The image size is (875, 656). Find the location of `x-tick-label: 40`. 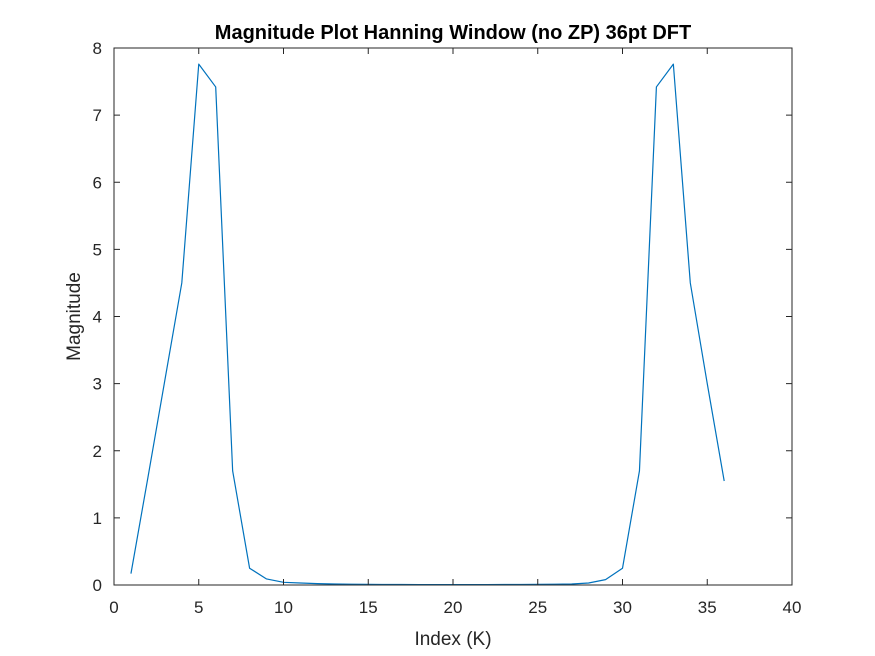

x-tick-label: 40 is located at coordinates (792, 607).